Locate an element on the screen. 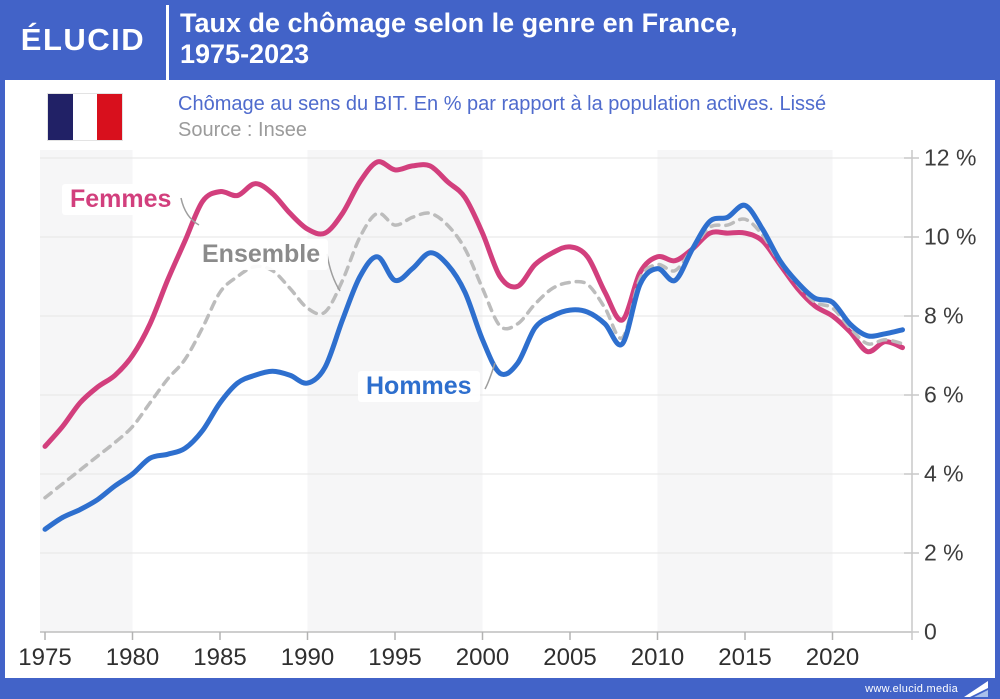  page-title-line2: 1975-2023 is located at coordinates (245, 54).